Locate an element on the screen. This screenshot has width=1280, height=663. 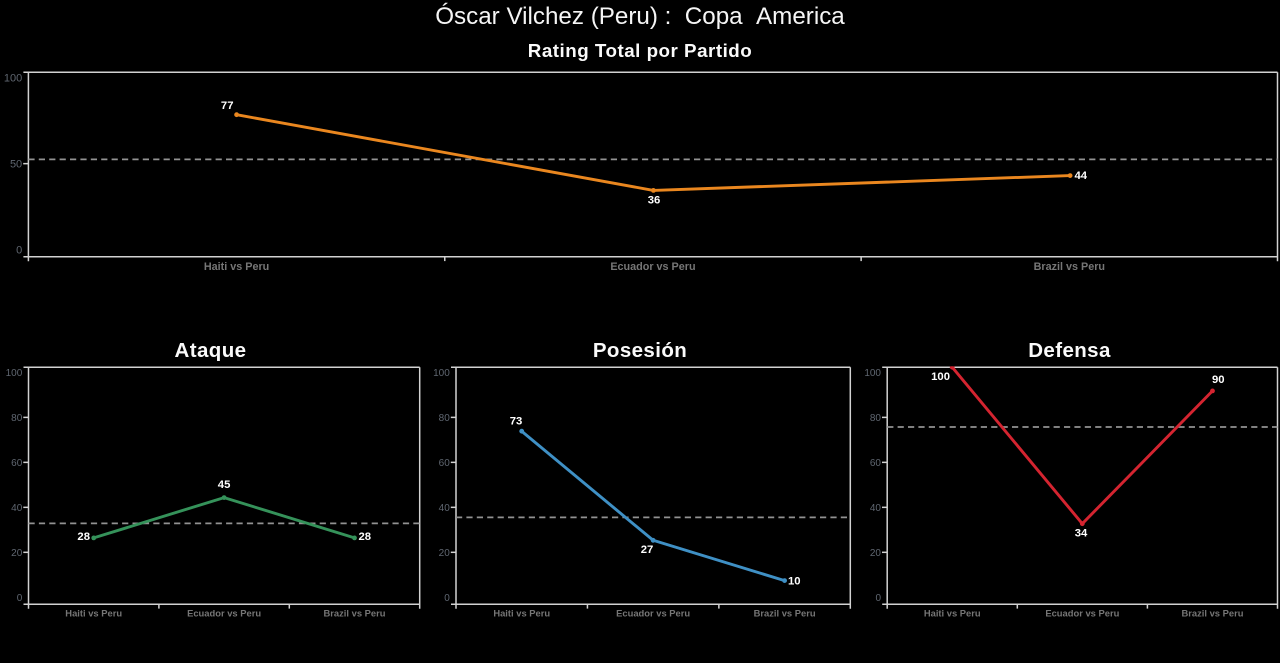
svg-text:Óscar Vilchez (Peru) : Copa: Óscar Vilchez (Peru) : Copa America is located at coordinates (640, 16).